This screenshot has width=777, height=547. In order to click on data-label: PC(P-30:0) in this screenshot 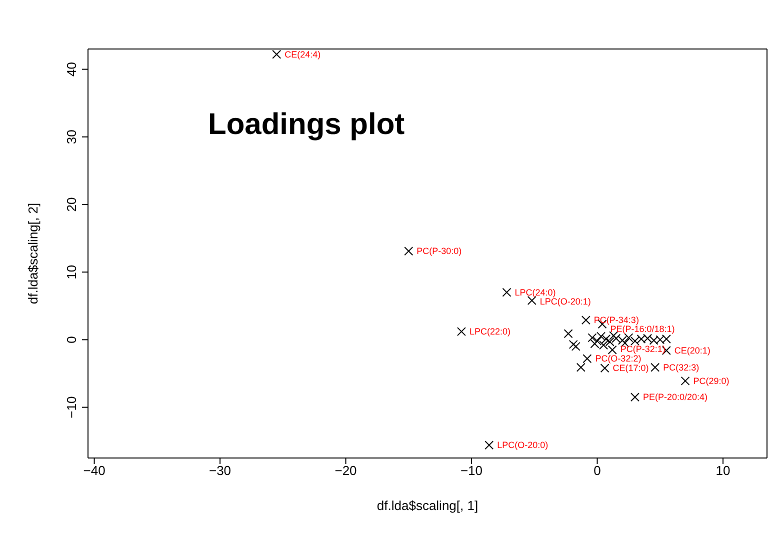, I will do `click(439, 251)`.